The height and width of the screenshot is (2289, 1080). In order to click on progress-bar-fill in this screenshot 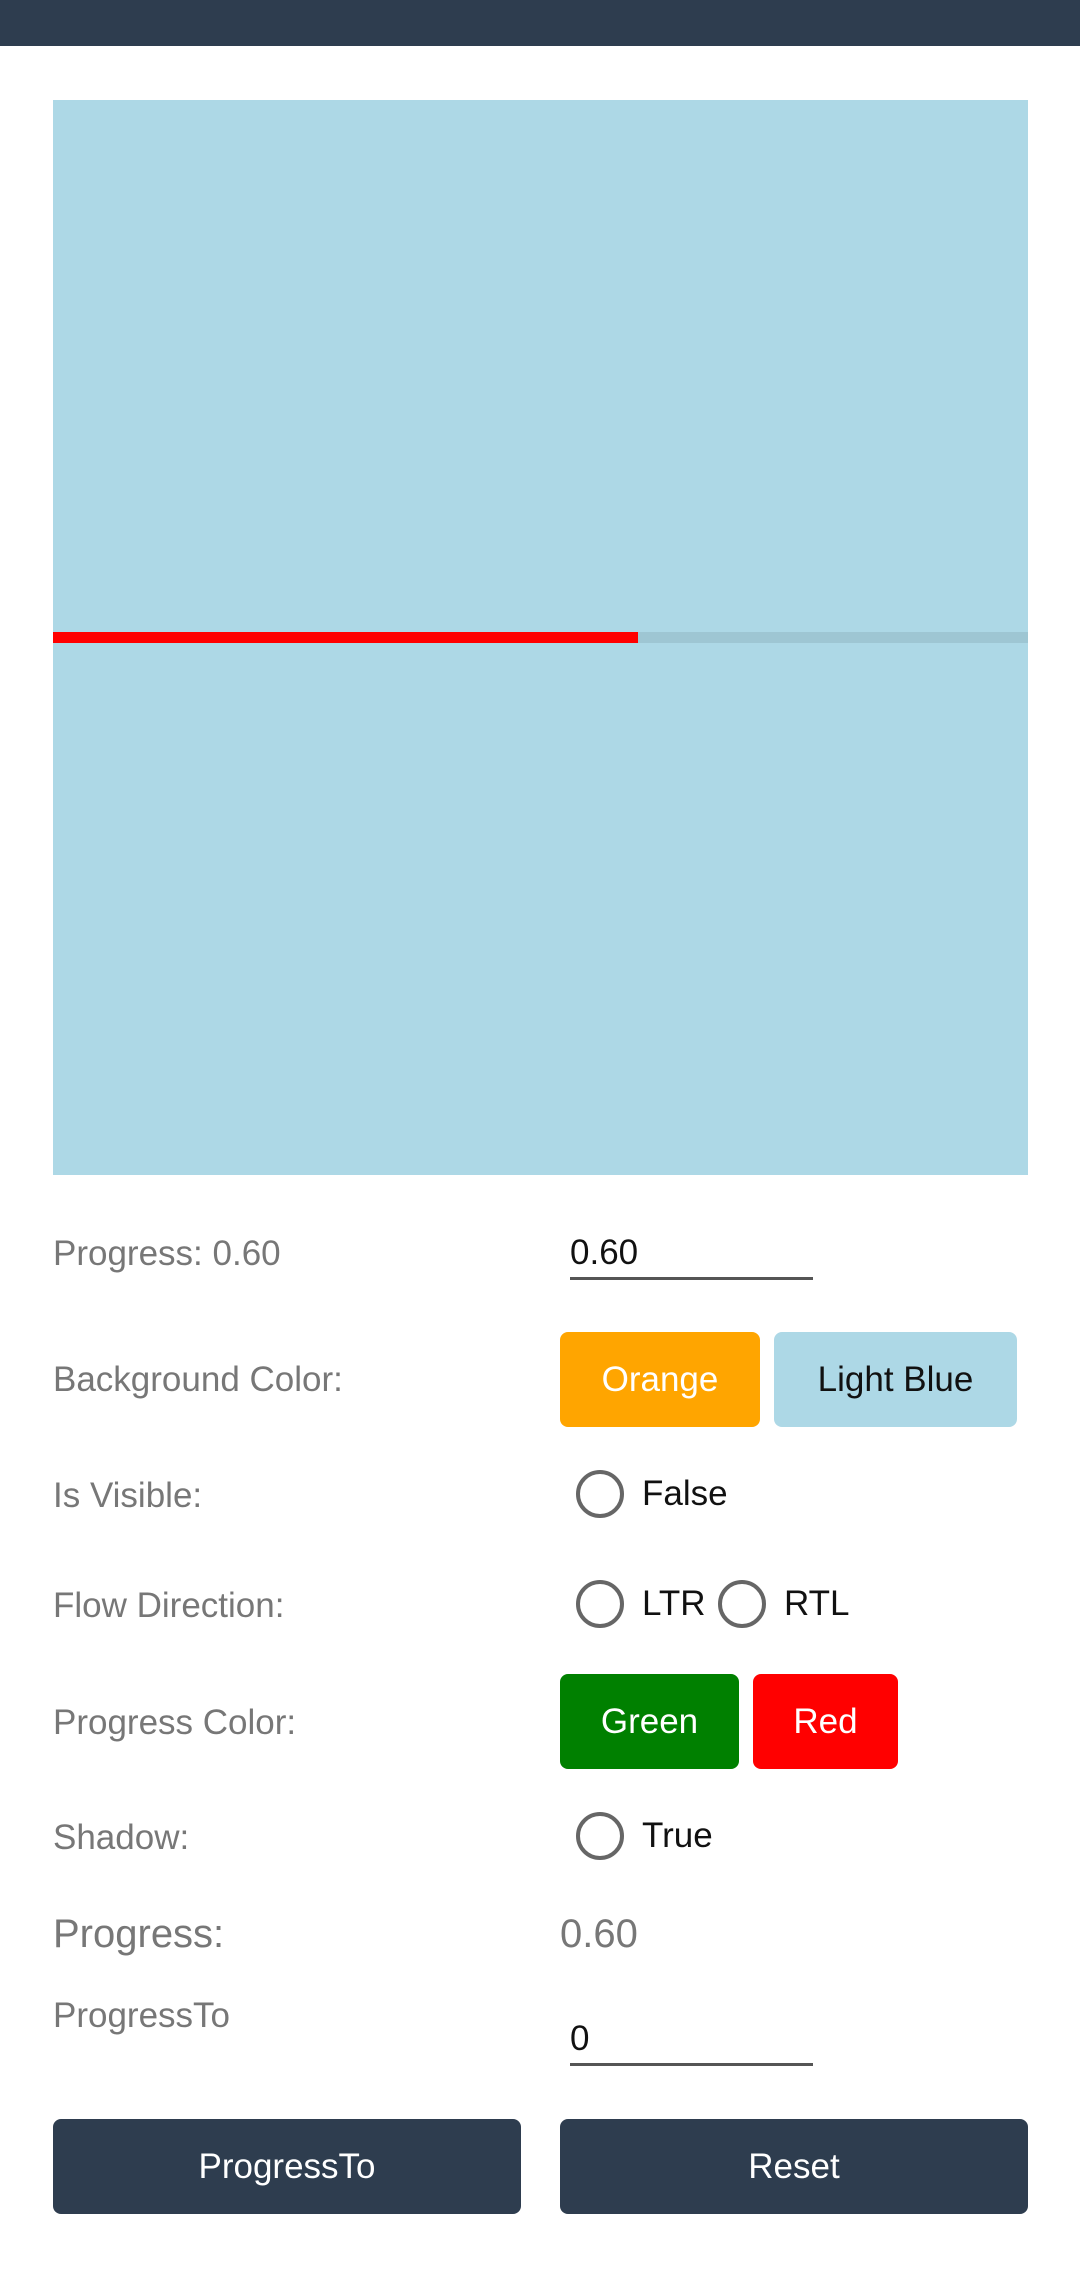, I will do `click(345, 637)`.